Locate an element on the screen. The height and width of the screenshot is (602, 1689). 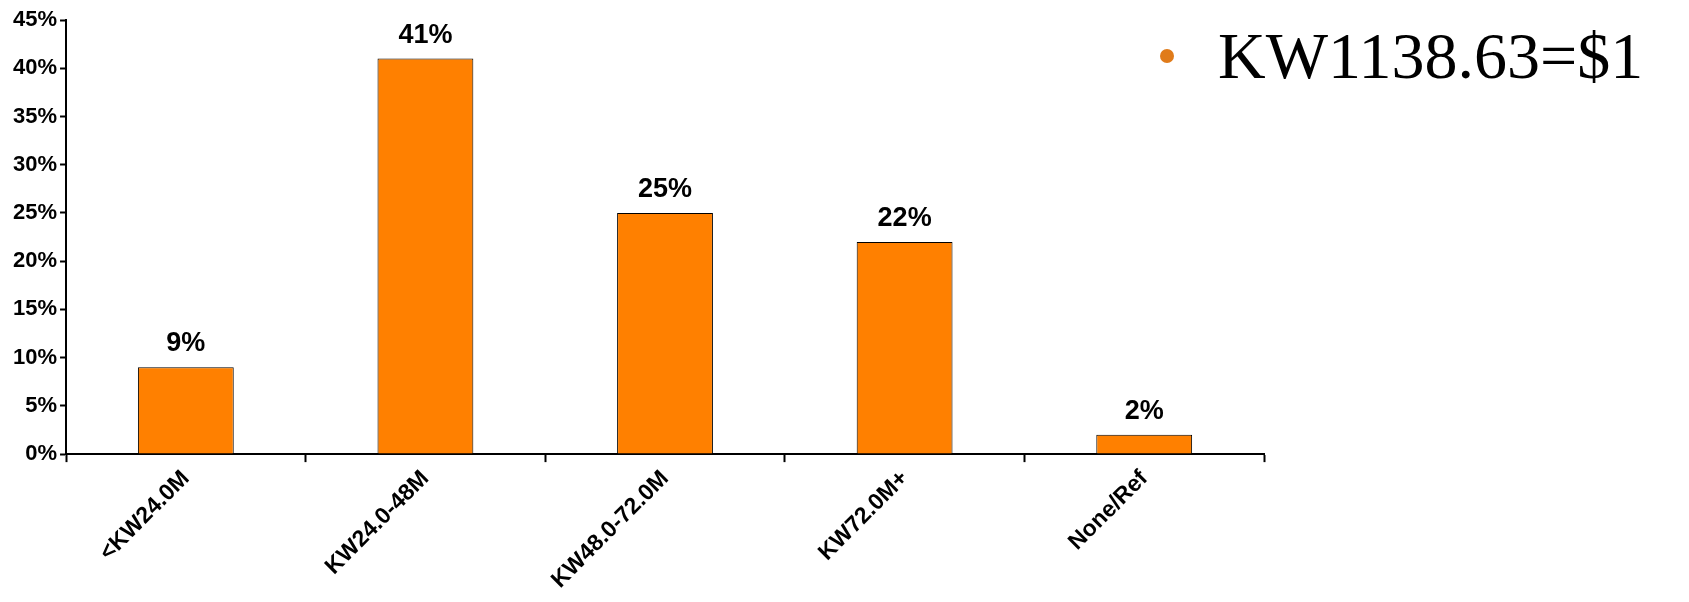
y-tick-label: 10% is located at coordinates (35, 356).